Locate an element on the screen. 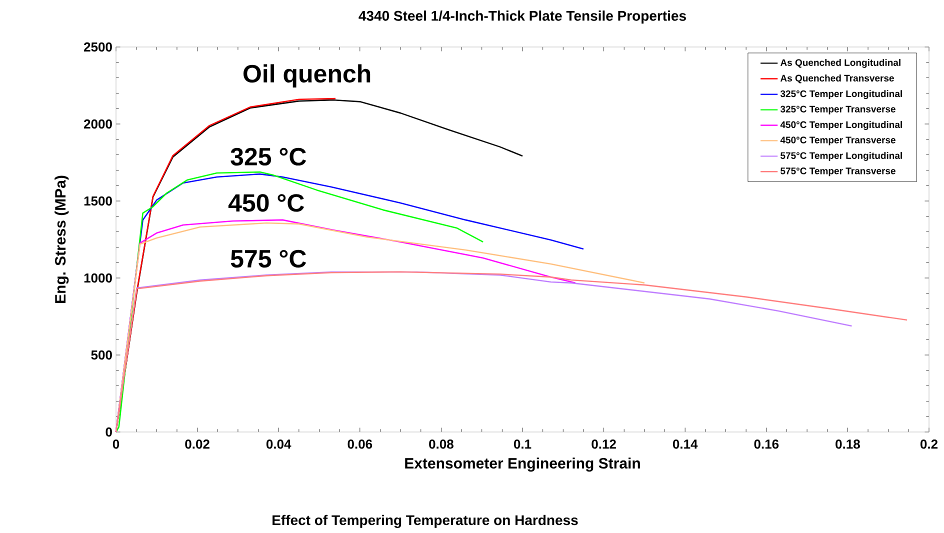 The width and height of the screenshot is (944, 533). y-tick-label: 2000 is located at coordinates (98, 124).